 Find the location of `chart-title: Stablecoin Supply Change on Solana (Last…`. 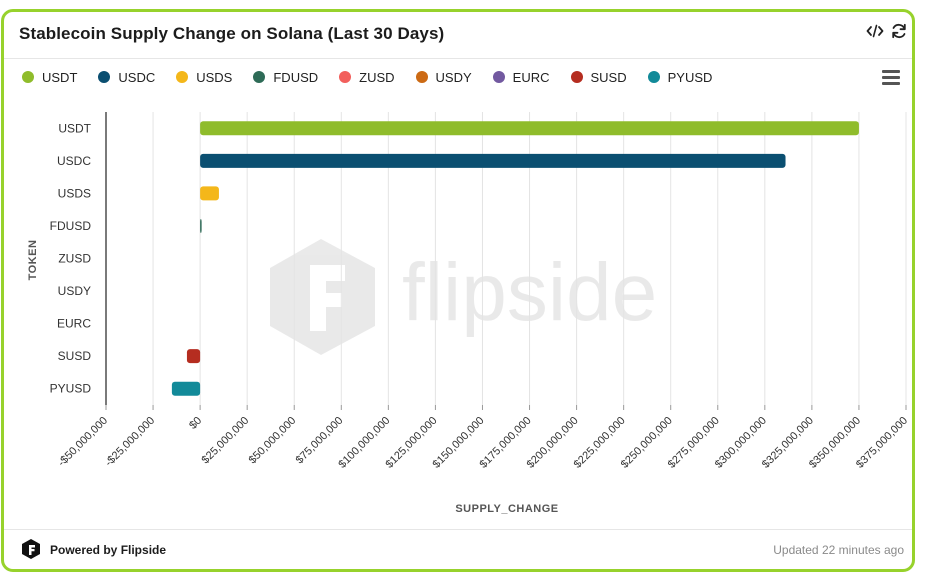

chart-title: Stablecoin Supply Change on Solana (Last… is located at coordinates (232, 33).